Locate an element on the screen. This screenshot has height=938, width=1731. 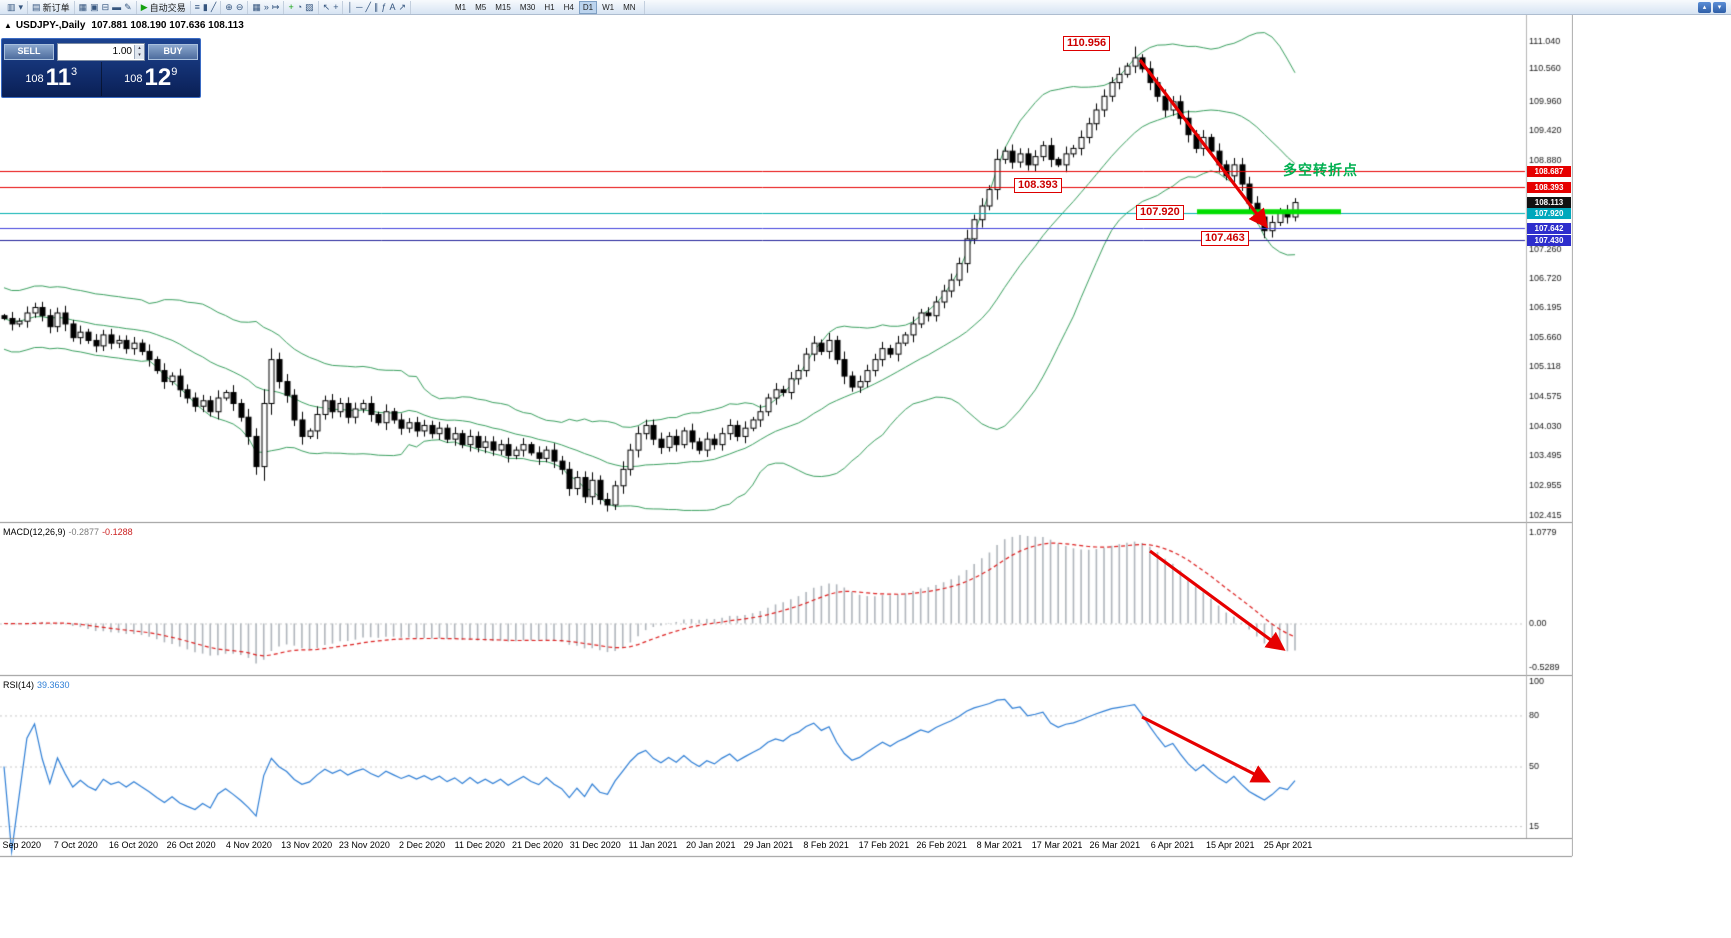
right-empty-panel is located at coordinates (1651, 435).